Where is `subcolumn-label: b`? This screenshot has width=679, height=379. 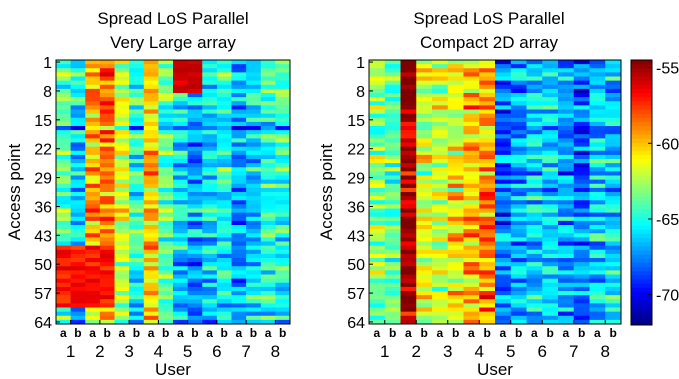
subcolumn-label: b is located at coordinates (136, 333).